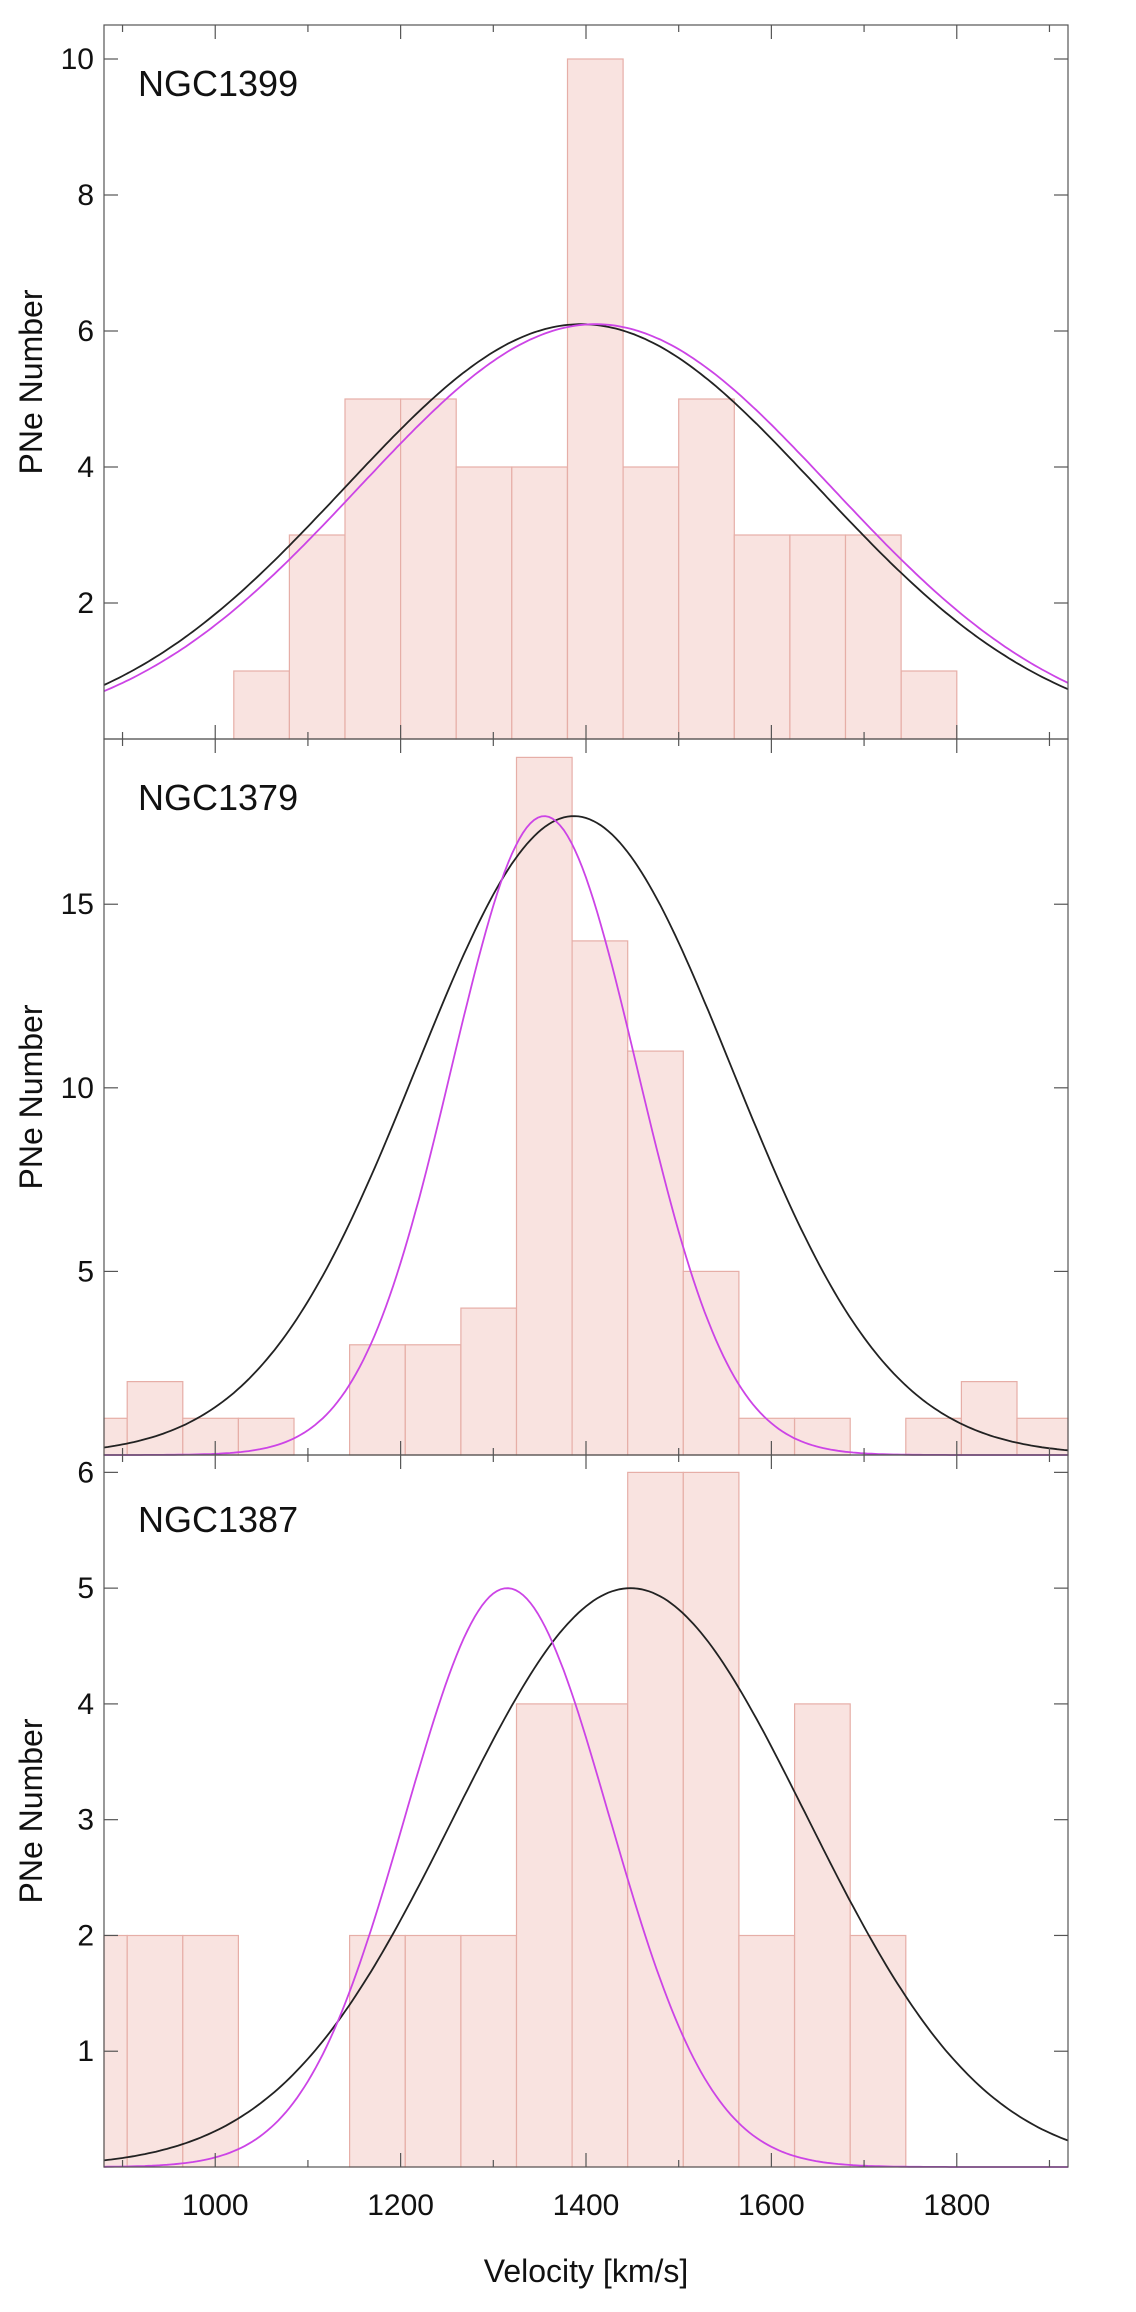  What do you see at coordinates (218, 83) in the screenshot?
I see `panel-title: NGC1399` at bounding box center [218, 83].